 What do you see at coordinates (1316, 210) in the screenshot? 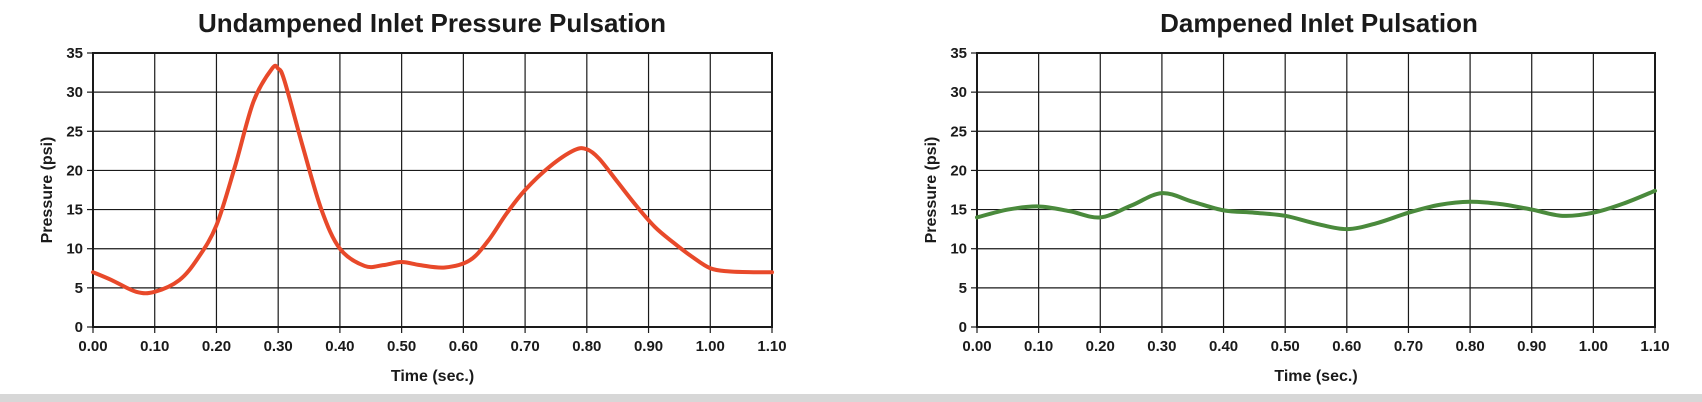
I see `series-line` at bounding box center [1316, 210].